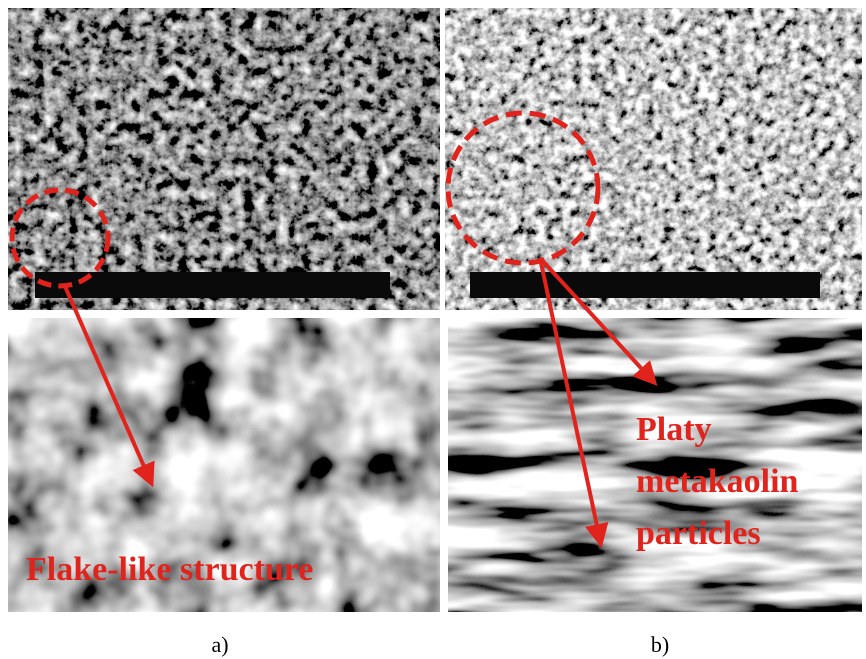 The width and height of the screenshot is (866, 659). Describe the element at coordinates (698, 533) in the screenshot. I see `annotation: particles` at that location.